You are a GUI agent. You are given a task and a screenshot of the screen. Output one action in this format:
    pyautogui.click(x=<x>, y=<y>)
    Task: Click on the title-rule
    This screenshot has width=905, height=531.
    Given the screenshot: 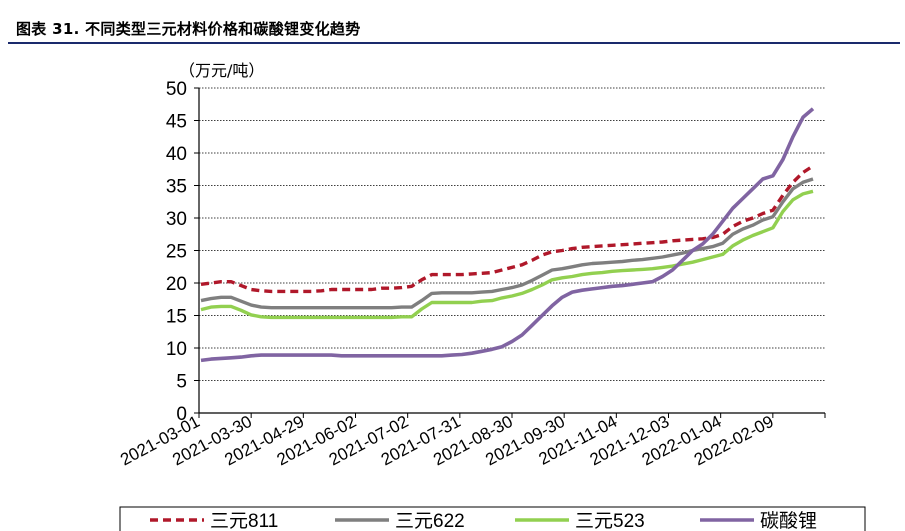 What is the action you would take?
    pyautogui.click(x=454, y=43)
    